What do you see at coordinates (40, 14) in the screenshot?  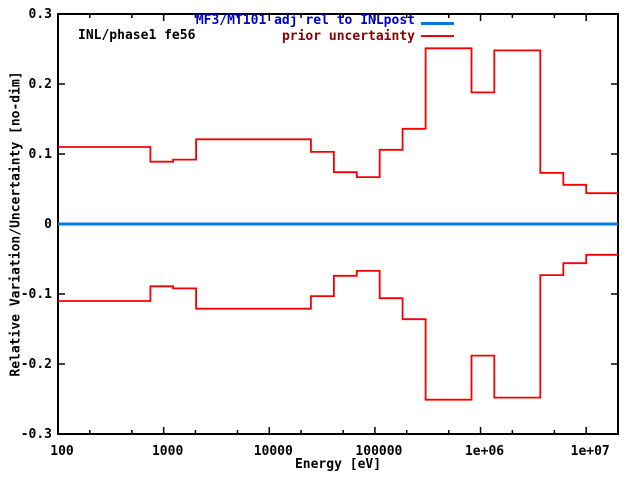 I see `y-tick-label: 0.3` at bounding box center [40, 14].